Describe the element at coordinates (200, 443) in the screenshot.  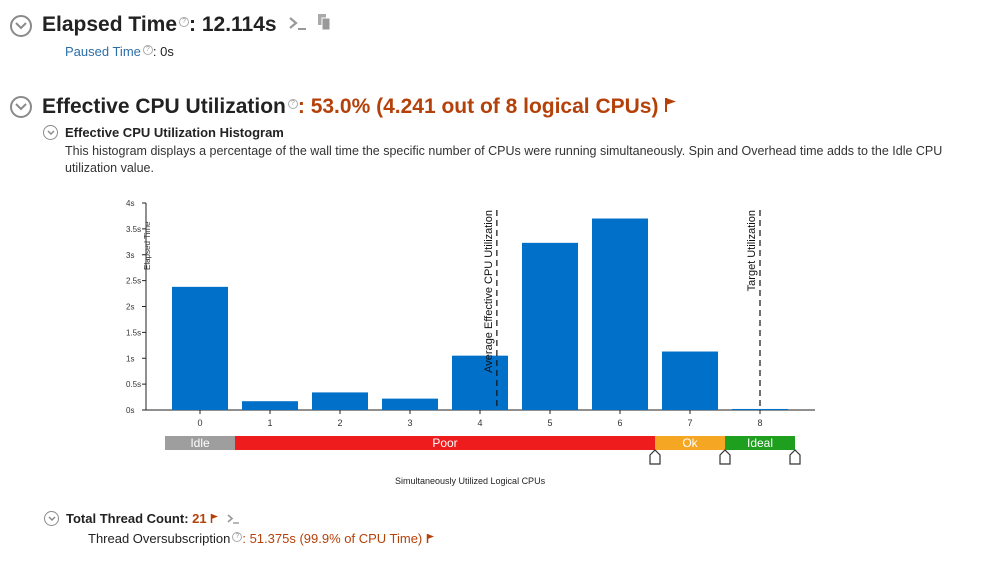
I see `band-idle: Idle` at that location.